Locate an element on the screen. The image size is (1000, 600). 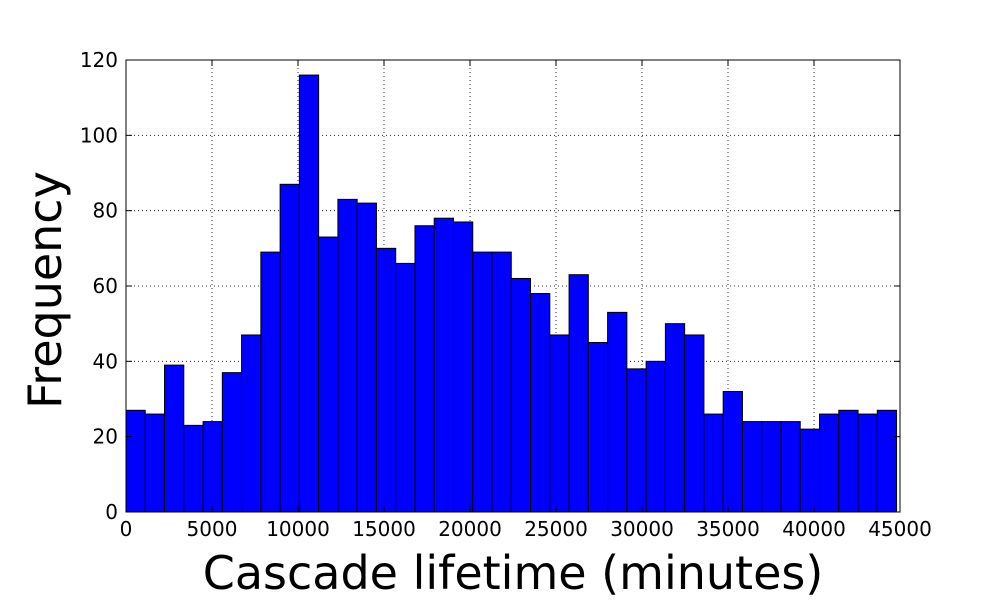
x-tick-label: 35000 is located at coordinates (728, 529).